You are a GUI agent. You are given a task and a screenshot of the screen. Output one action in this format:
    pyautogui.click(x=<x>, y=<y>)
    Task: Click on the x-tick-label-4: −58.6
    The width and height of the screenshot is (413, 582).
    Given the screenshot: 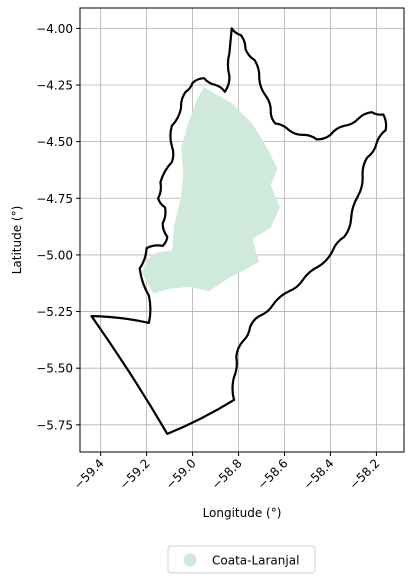 What is the action you would take?
    pyautogui.click(x=273, y=474)
    